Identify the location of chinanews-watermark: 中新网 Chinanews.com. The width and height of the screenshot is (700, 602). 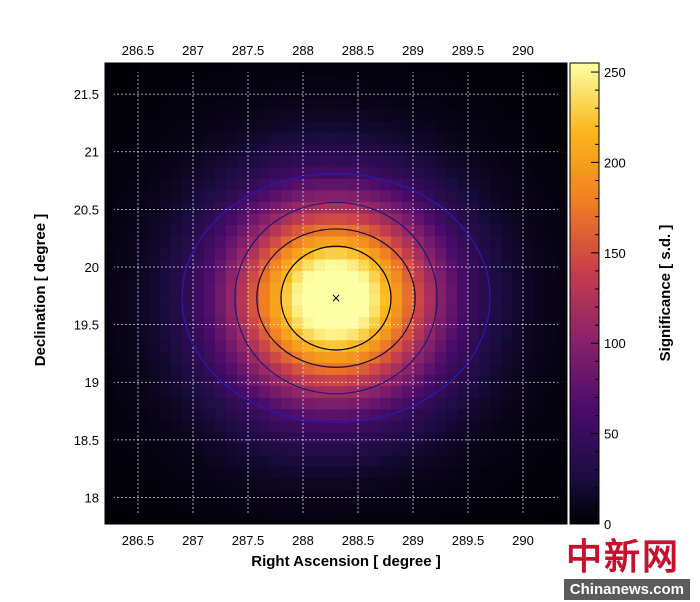
(625, 564).